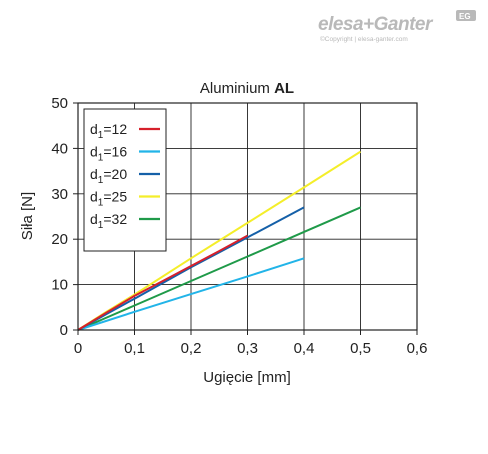  Describe the element at coordinates (191, 348) in the screenshot. I see `x-tick-label: 0,2` at that location.